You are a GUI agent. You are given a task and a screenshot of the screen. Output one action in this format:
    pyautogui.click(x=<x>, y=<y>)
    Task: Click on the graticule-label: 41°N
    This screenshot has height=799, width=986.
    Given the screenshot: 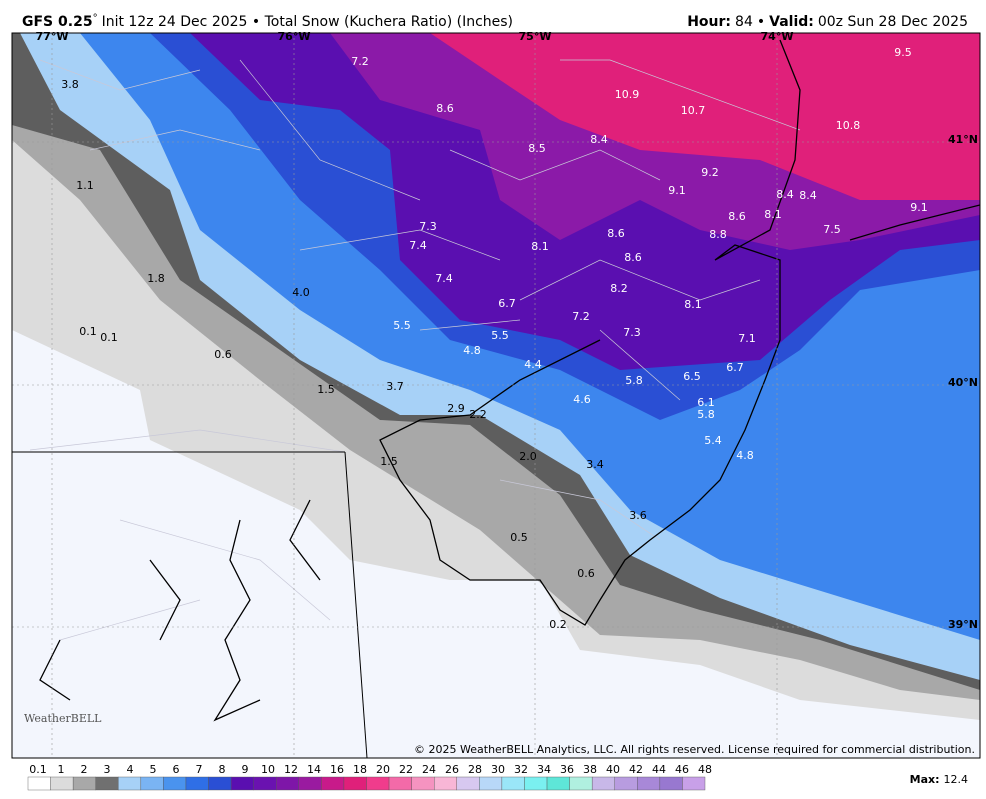 What is the action you would take?
    pyautogui.click(x=963, y=139)
    